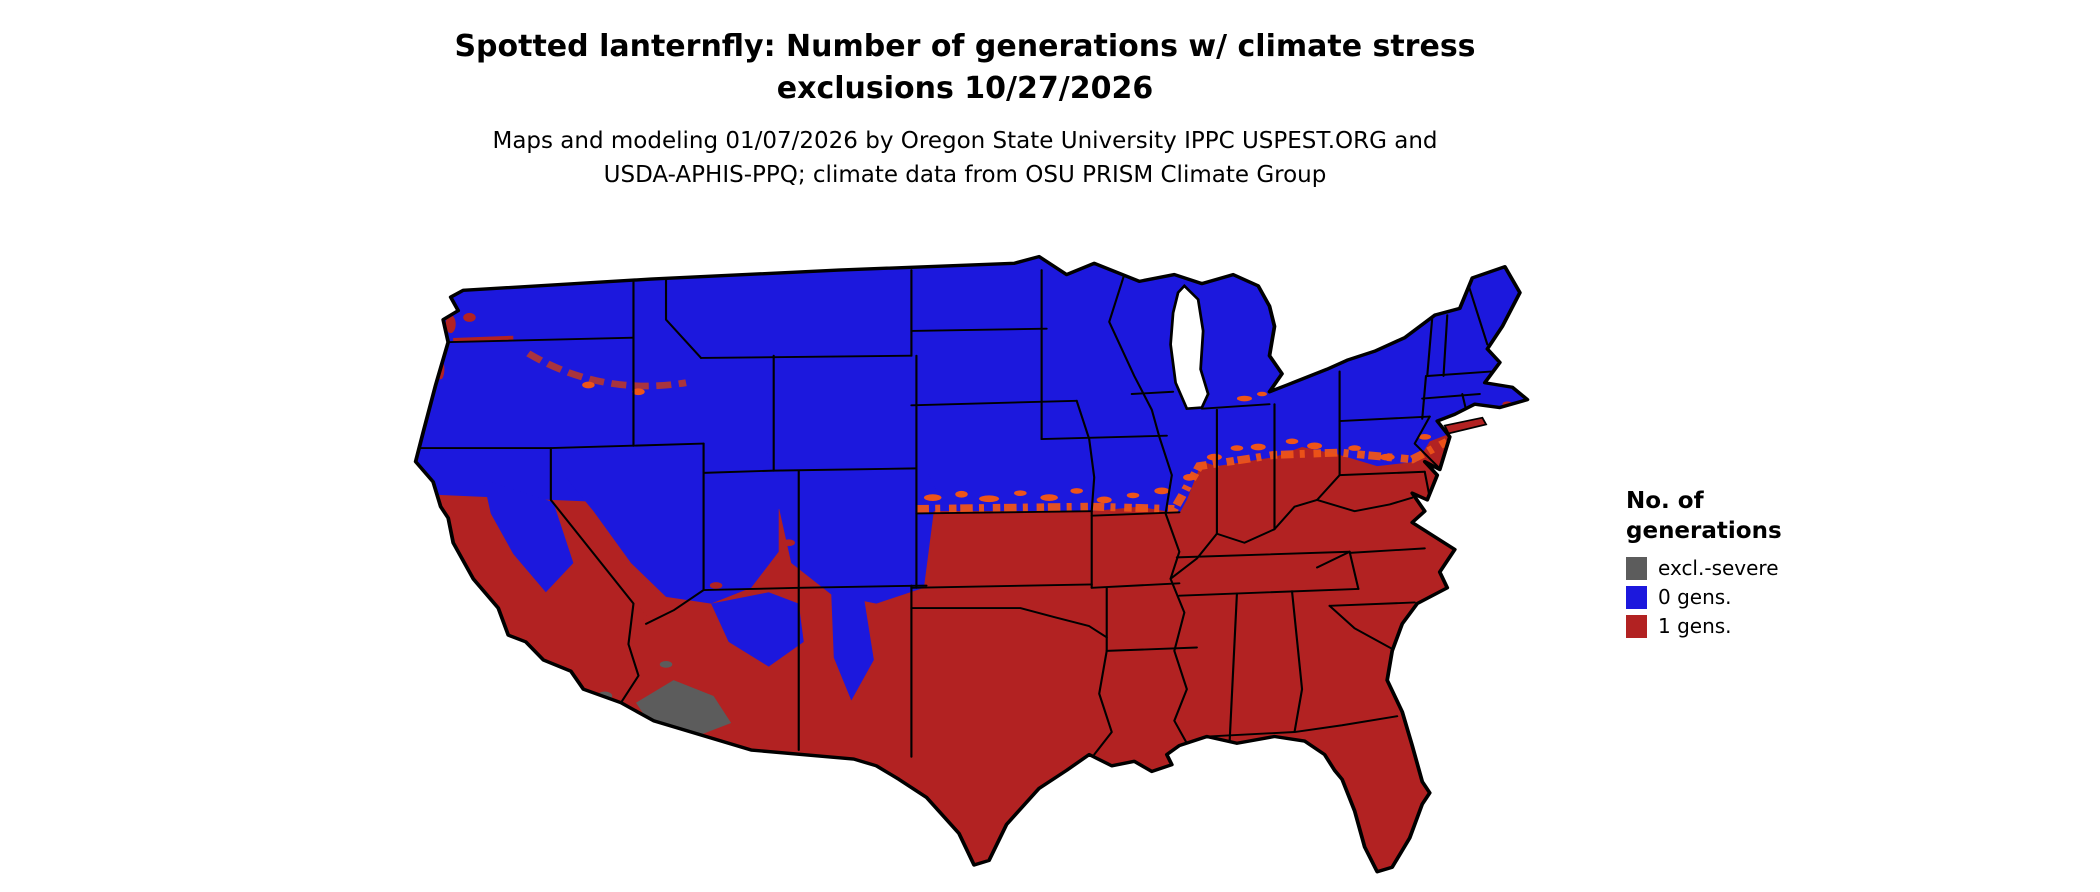 Image resolution: width=2100 pixels, height=892 pixels. I want to click on transition-fringe-specks, so click(1006, 442).